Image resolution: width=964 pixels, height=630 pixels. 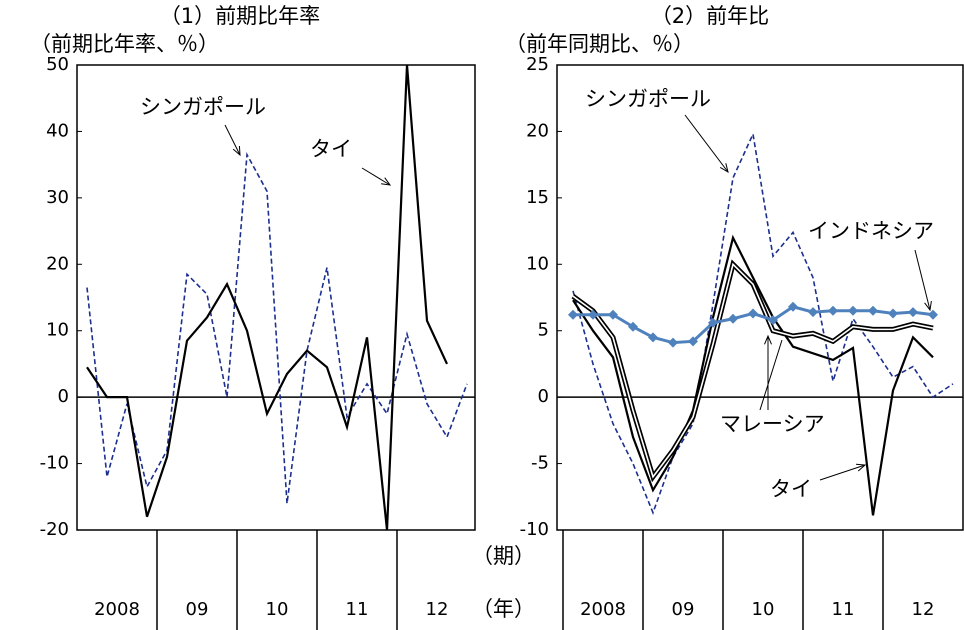 I want to click on series-line-inner, so click(x=753, y=370).